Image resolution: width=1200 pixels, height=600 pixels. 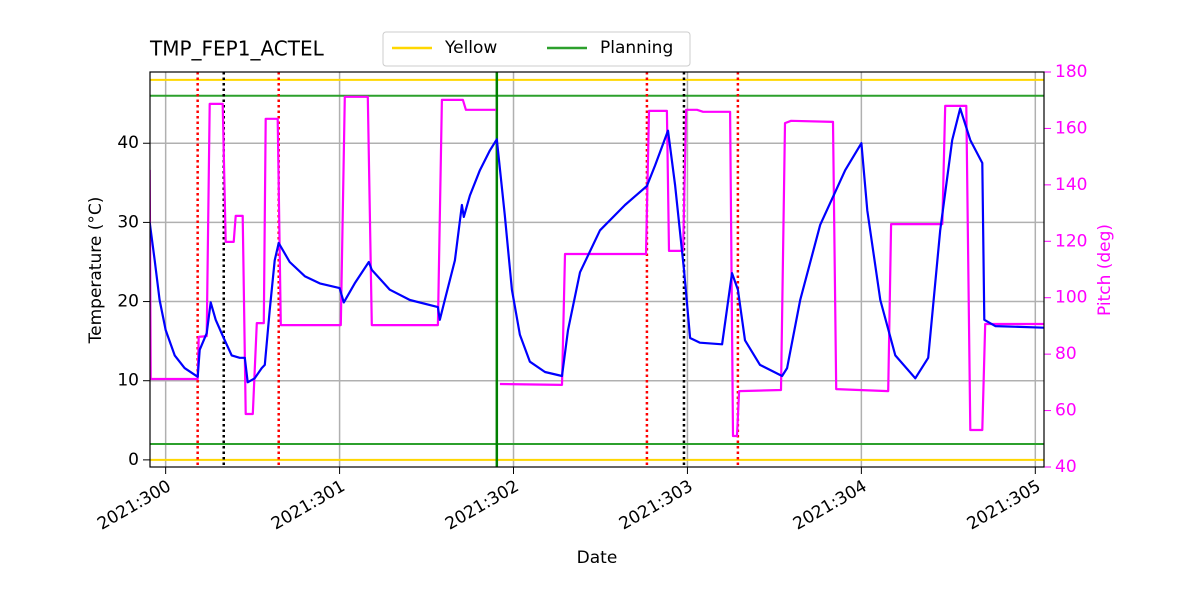 What do you see at coordinates (308, 505) in the screenshot?
I see `x-tick-label: 2021:301` at bounding box center [308, 505].